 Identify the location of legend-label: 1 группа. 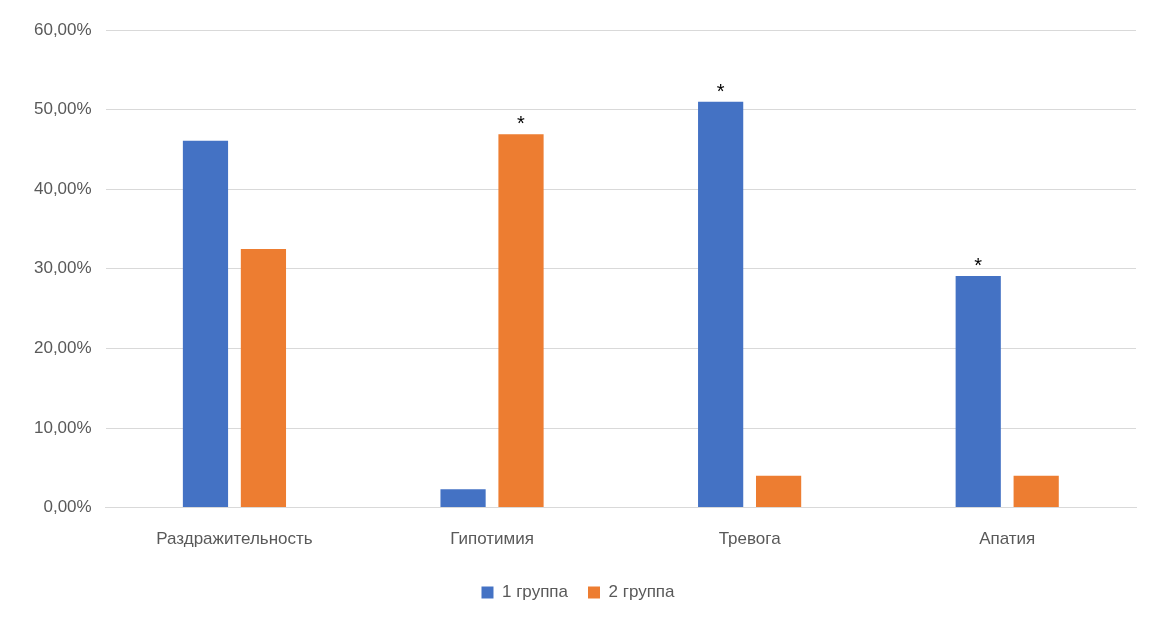
(535, 592).